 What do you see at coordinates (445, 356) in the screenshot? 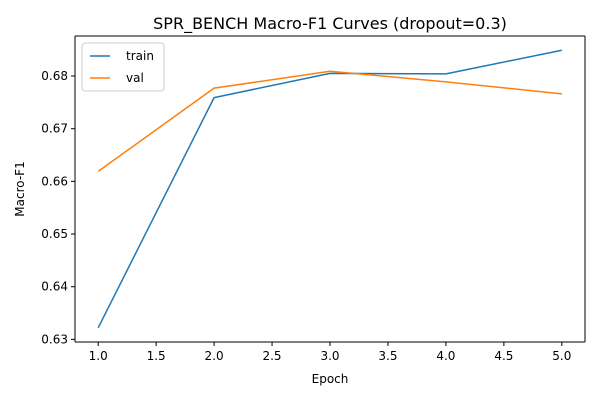
I see `x-tick-label: 4.0` at bounding box center [445, 356].